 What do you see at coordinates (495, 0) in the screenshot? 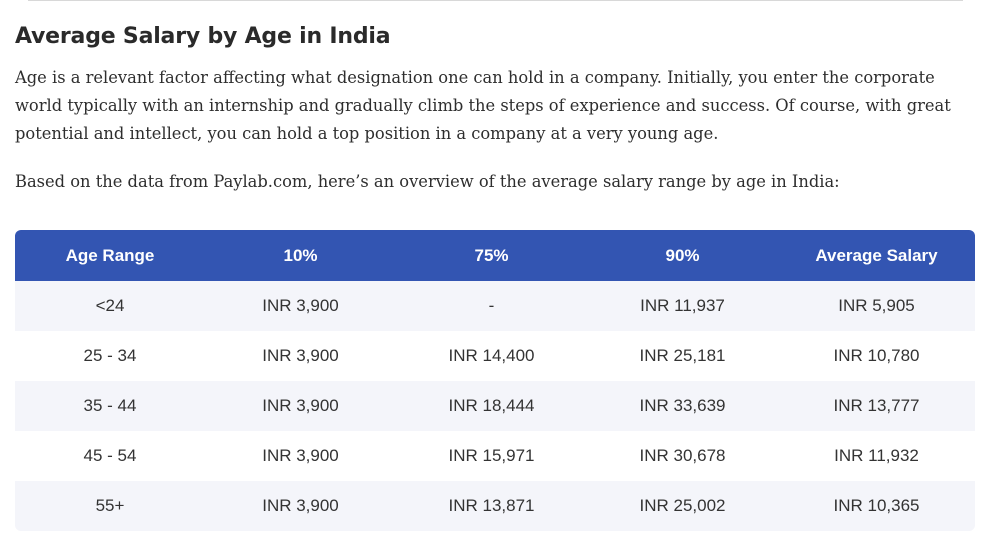
I see `top-divider` at bounding box center [495, 0].